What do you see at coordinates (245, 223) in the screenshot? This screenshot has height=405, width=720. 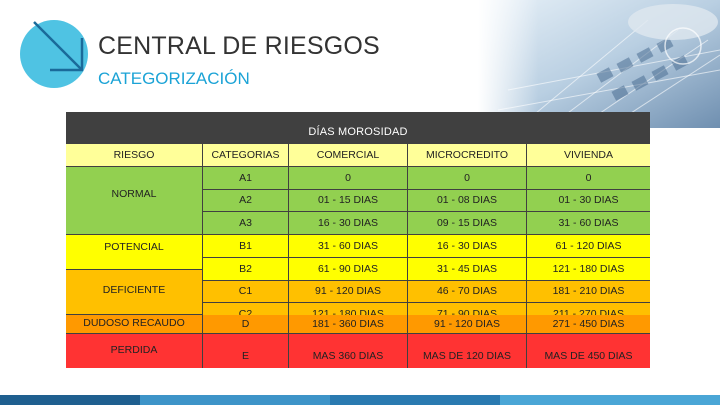 I see `table-cell: A3` at bounding box center [245, 223].